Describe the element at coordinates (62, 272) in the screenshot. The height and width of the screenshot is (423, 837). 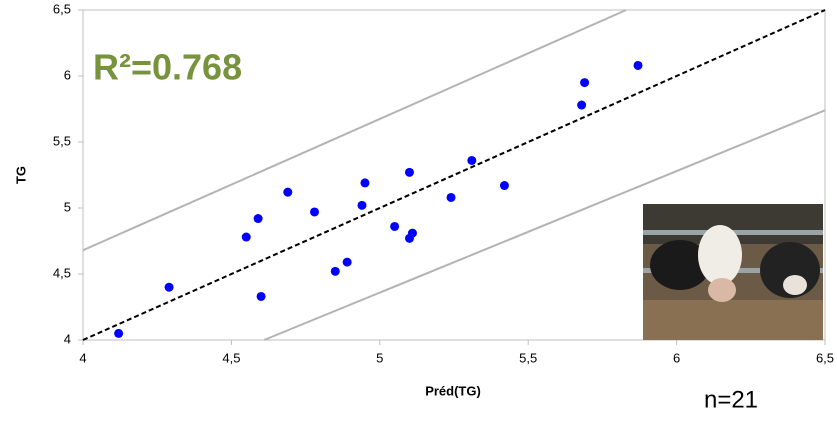
I see `y-tick-label: 4,5` at that location.